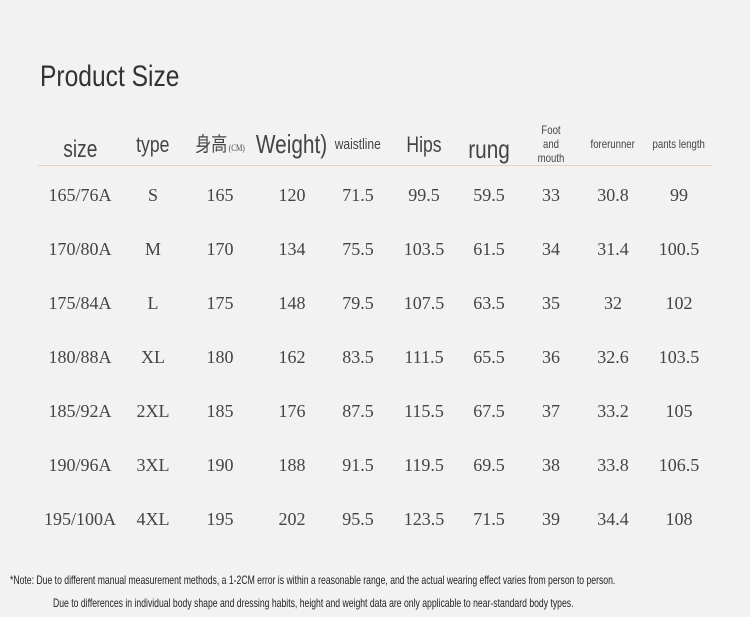 The width and height of the screenshot is (750, 617). I want to click on table-cell: 99.5, so click(424, 195).